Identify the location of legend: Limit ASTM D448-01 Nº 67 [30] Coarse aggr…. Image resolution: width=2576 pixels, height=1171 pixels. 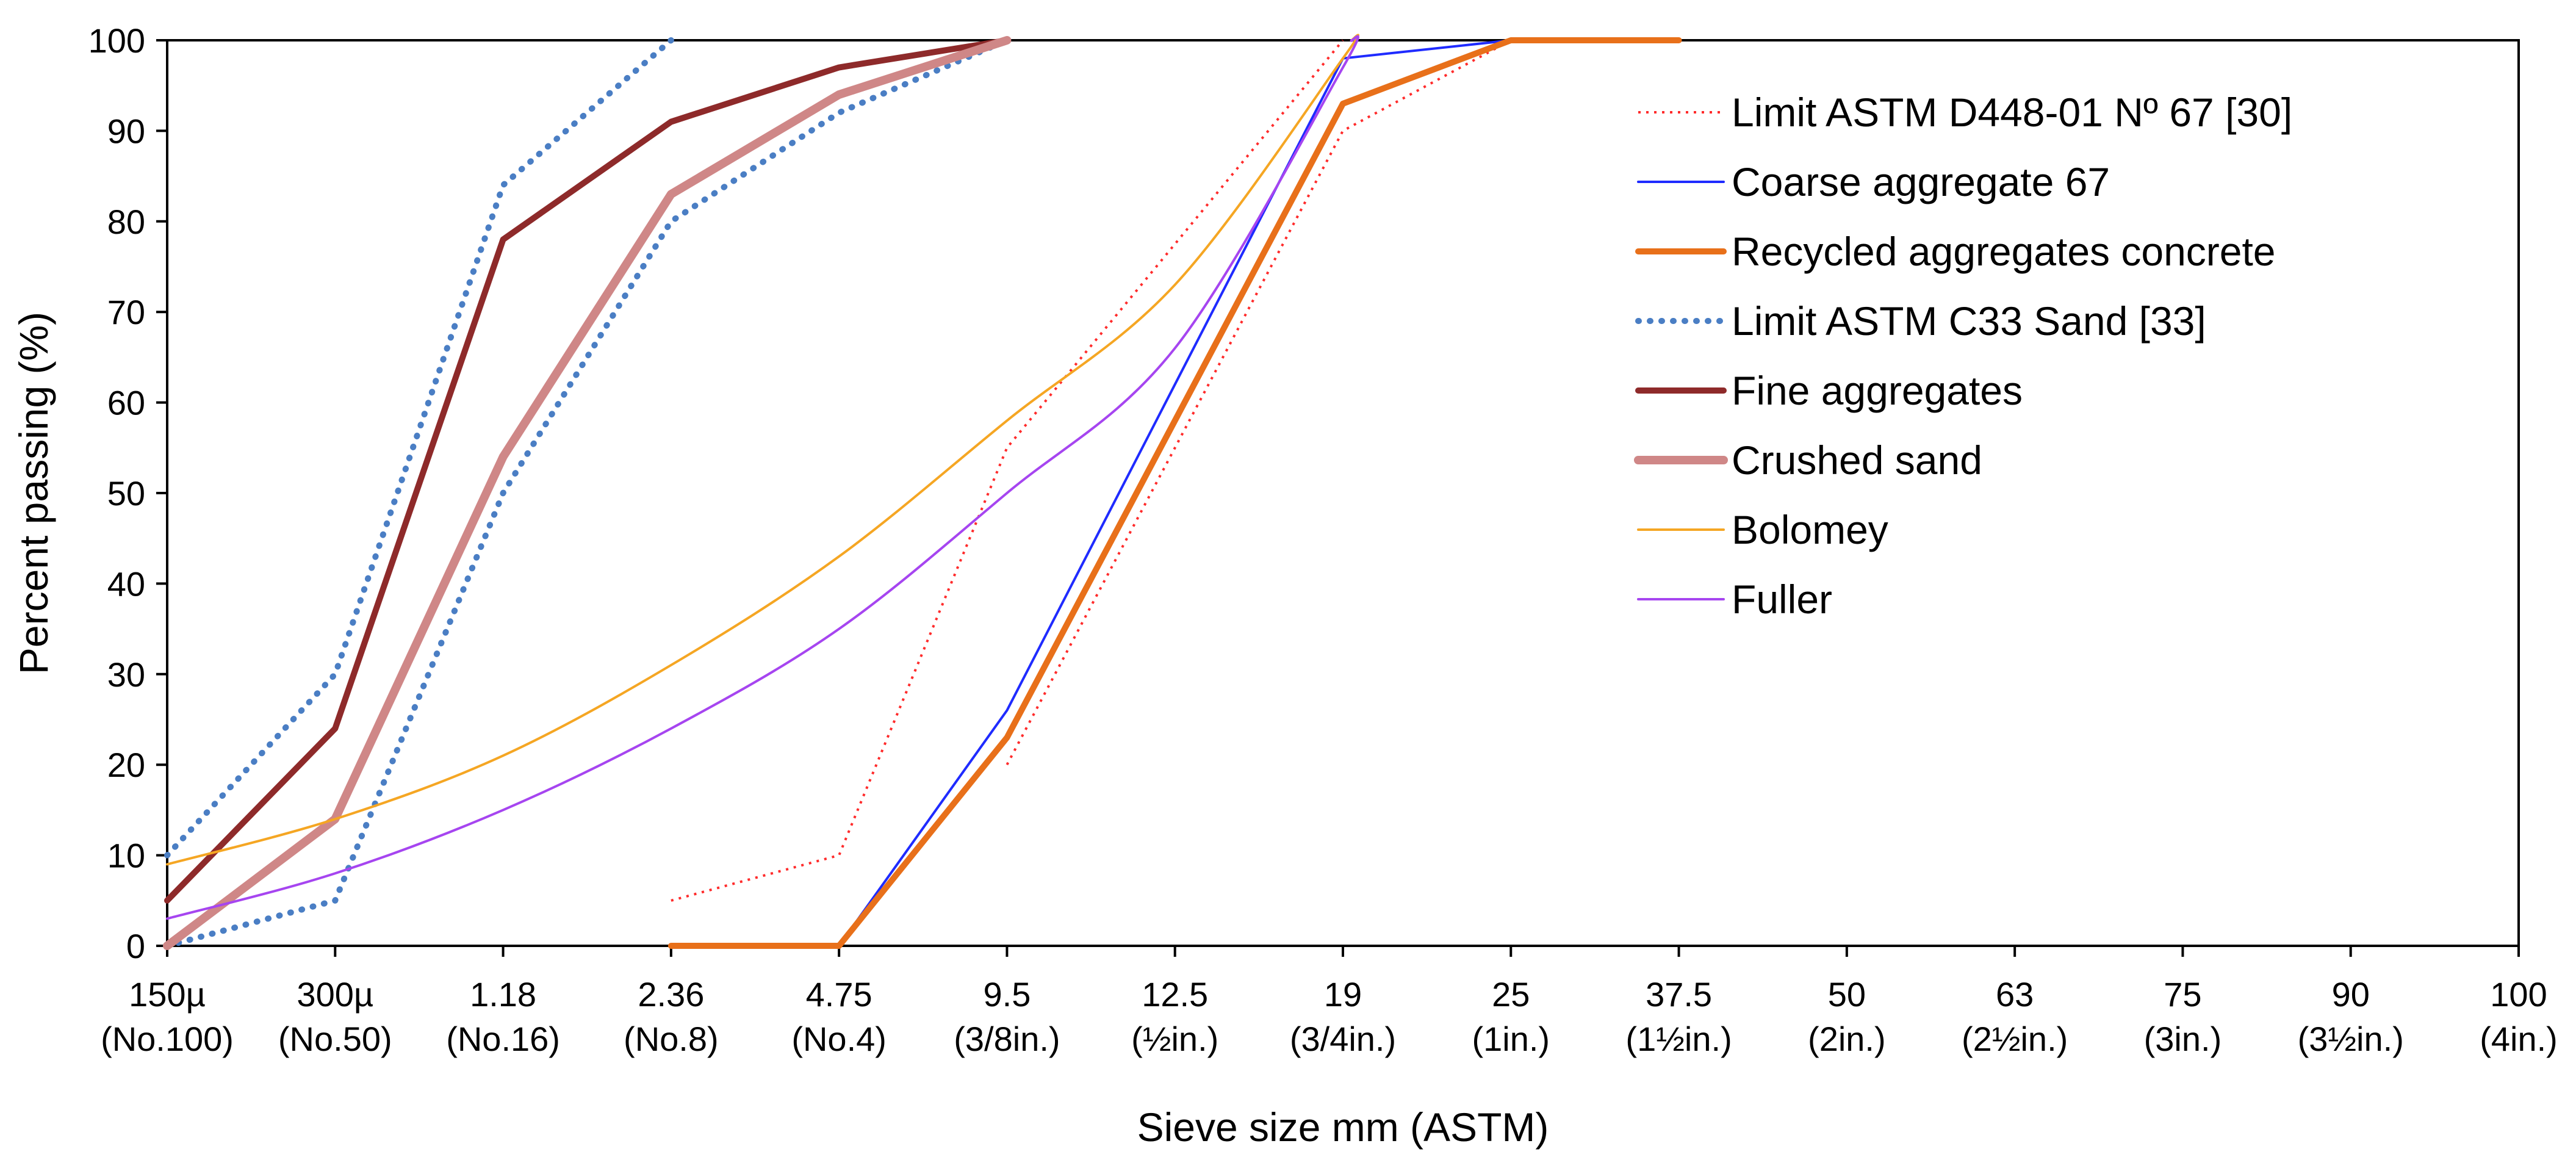
(1963, 356).